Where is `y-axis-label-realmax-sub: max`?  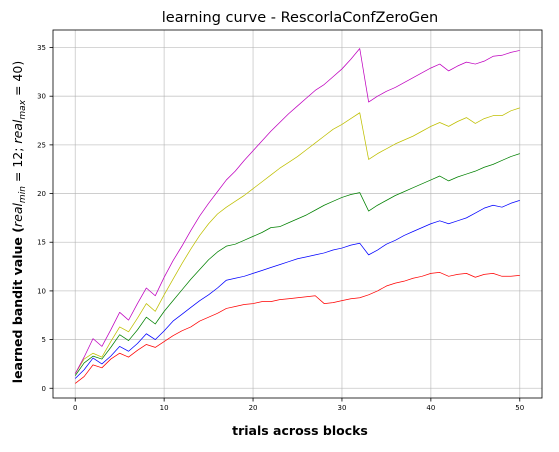 y-axis-label-realmax-sub: max is located at coordinates (23, 109).